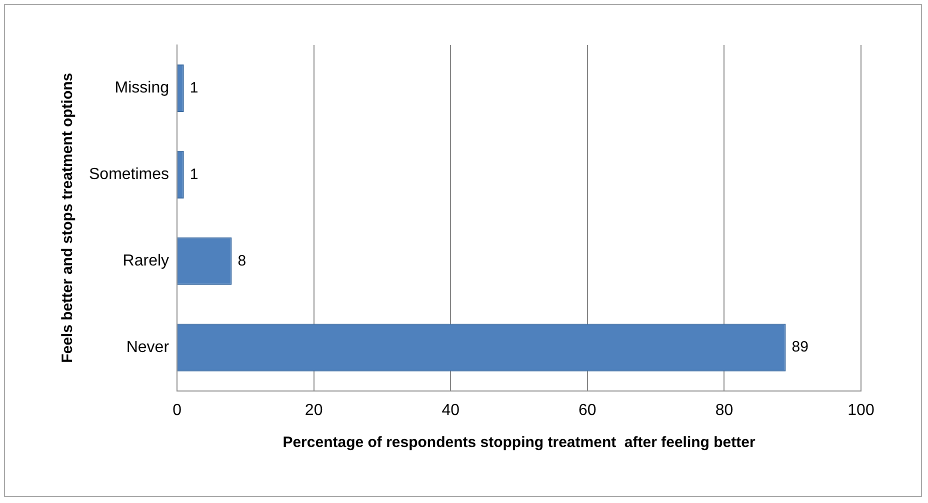 The width and height of the screenshot is (928, 503). I want to click on y-axis-title: Feels better and stops treatment options, so click(67, 217).